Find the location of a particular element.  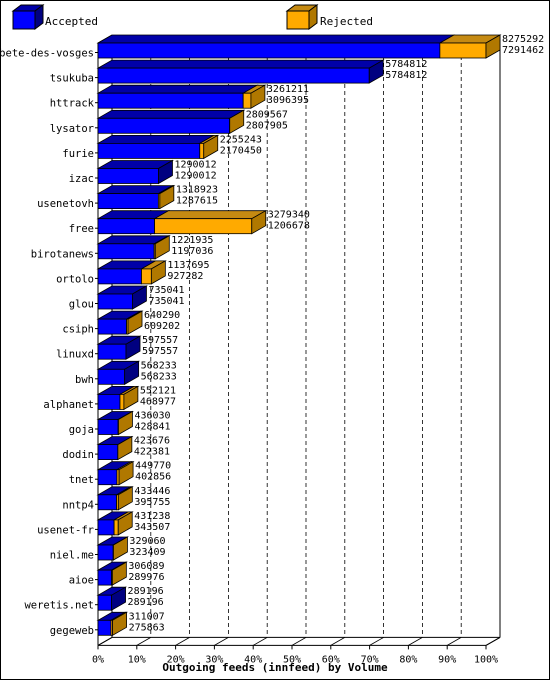

category-label: izac is located at coordinates (81, 179).